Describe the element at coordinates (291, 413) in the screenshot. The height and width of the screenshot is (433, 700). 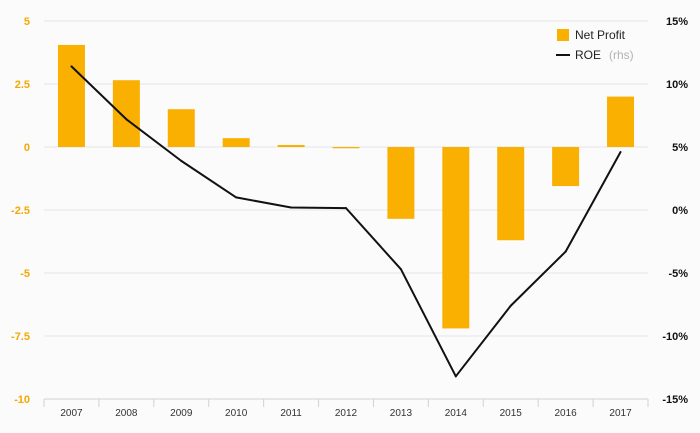
I see `x-tick-label: 2011` at that location.